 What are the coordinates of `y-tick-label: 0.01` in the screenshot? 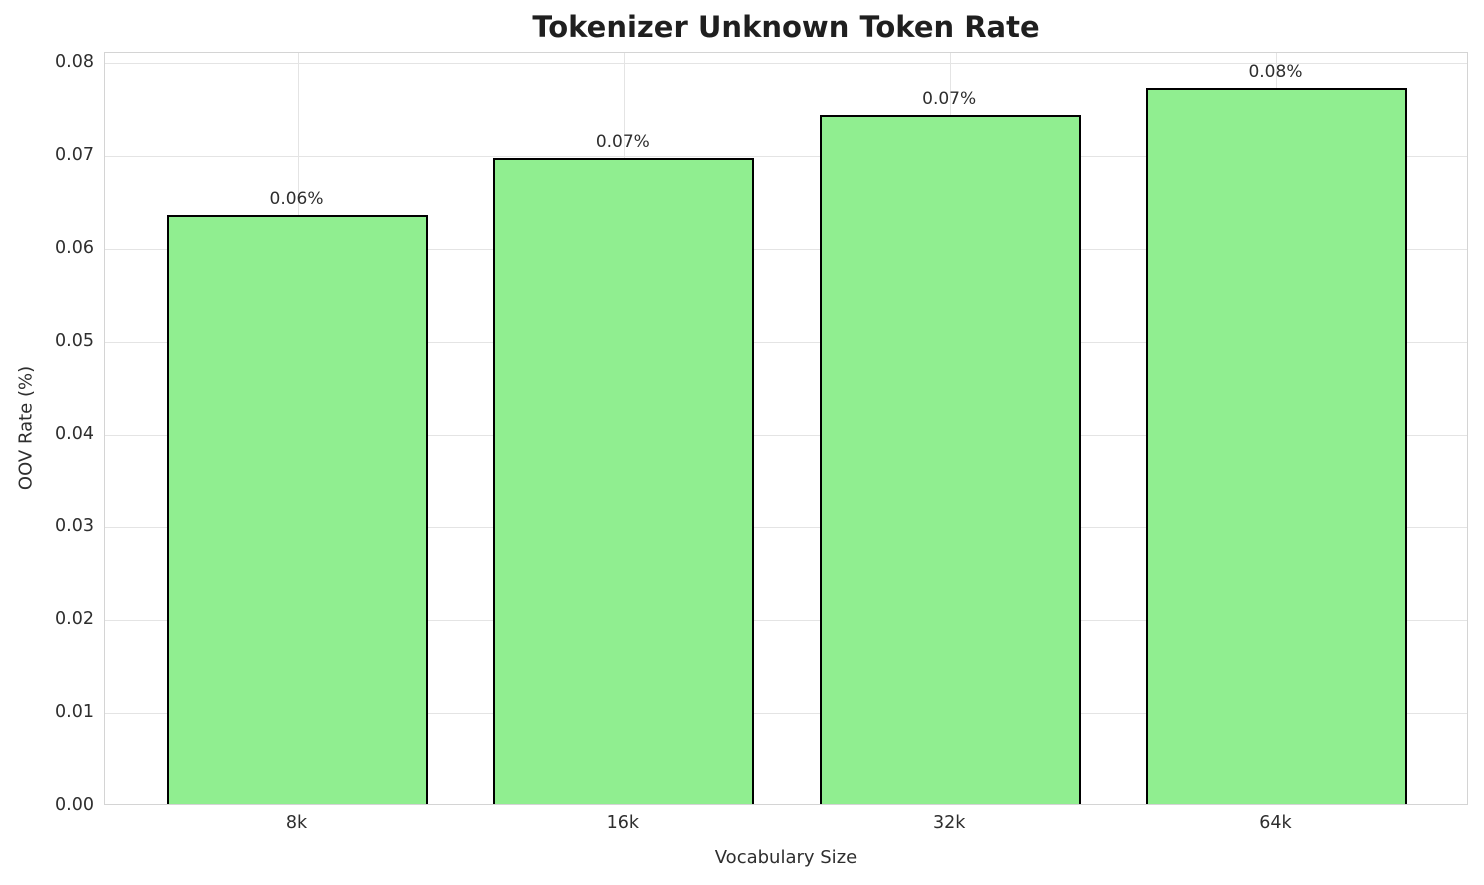 It's located at (74, 712).